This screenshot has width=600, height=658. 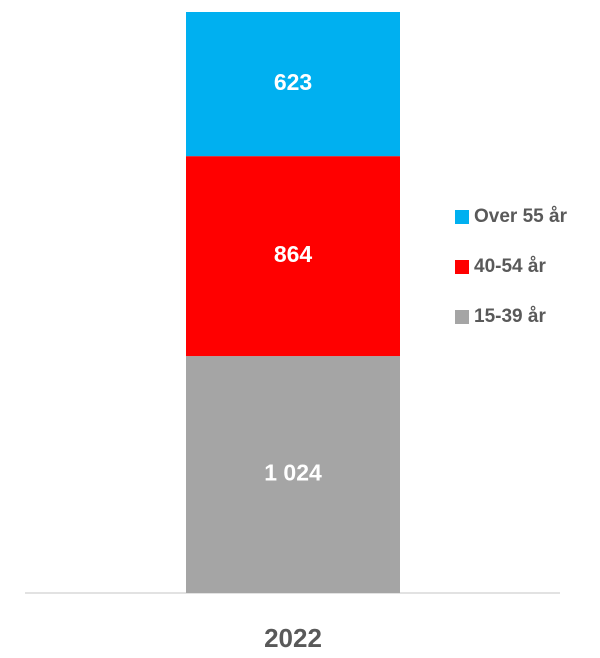 I want to click on legend-label: 15-39 år, so click(x=510, y=316).